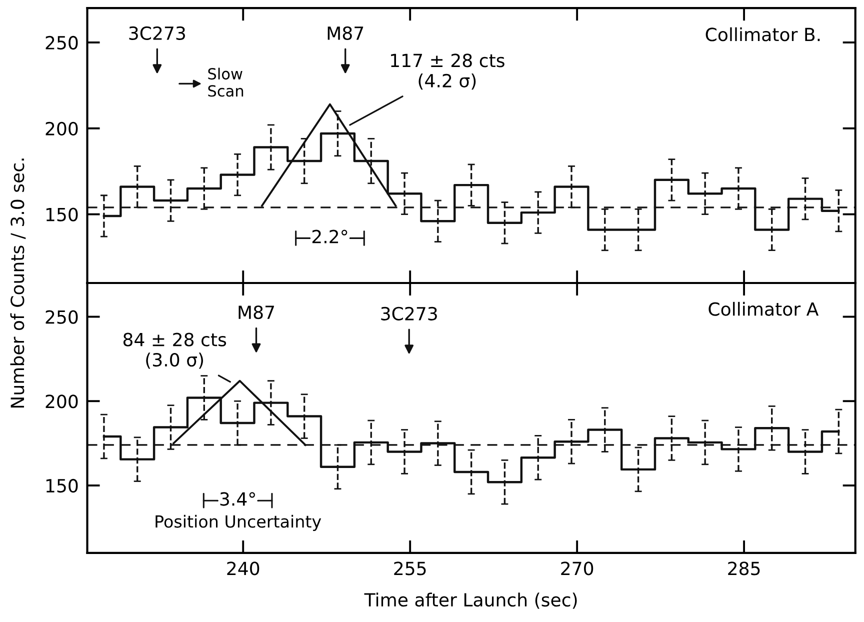 Image resolution: width=864 pixels, height=622 pixels. I want to click on annotation: 3.4°, so click(237, 499).